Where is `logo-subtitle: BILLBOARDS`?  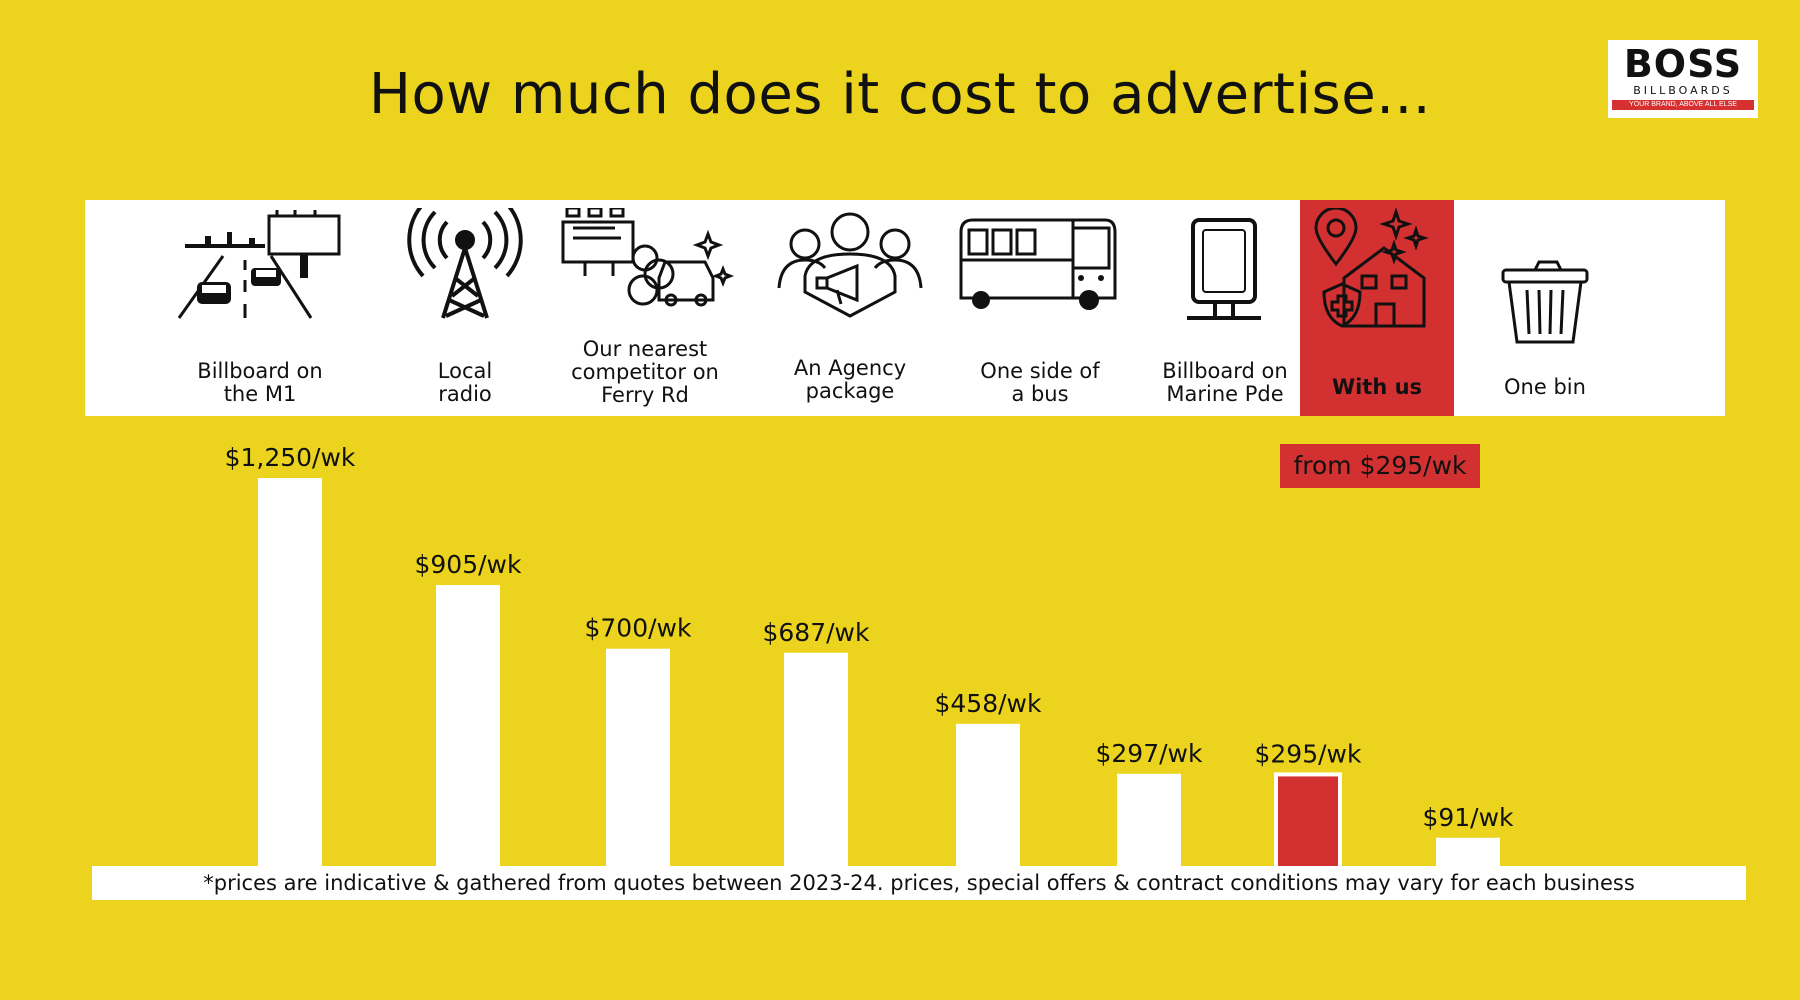 logo-subtitle: BILLBOARDS is located at coordinates (1683, 90).